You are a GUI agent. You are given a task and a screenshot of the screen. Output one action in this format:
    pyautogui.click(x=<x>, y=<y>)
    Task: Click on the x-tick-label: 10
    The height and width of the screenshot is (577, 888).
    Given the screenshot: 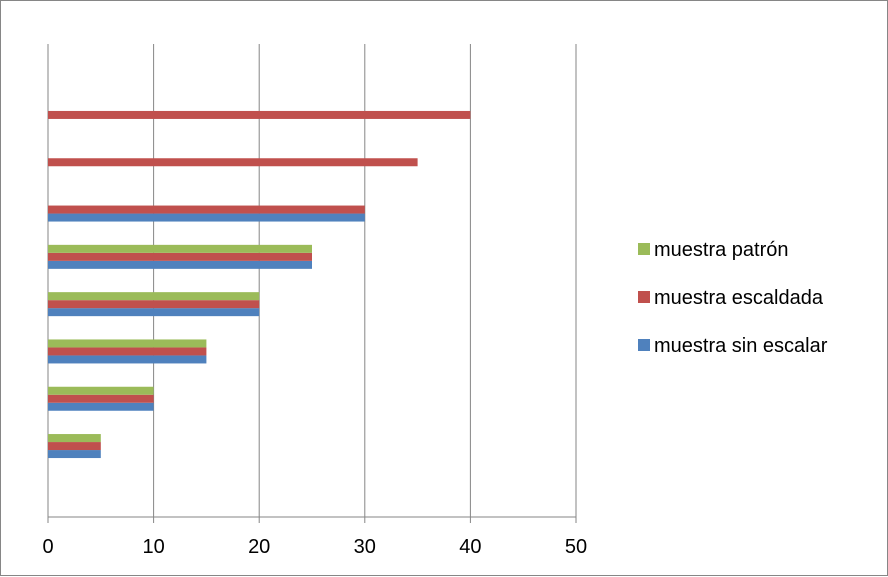 What is the action you would take?
    pyautogui.click(x=153, y=547)
    